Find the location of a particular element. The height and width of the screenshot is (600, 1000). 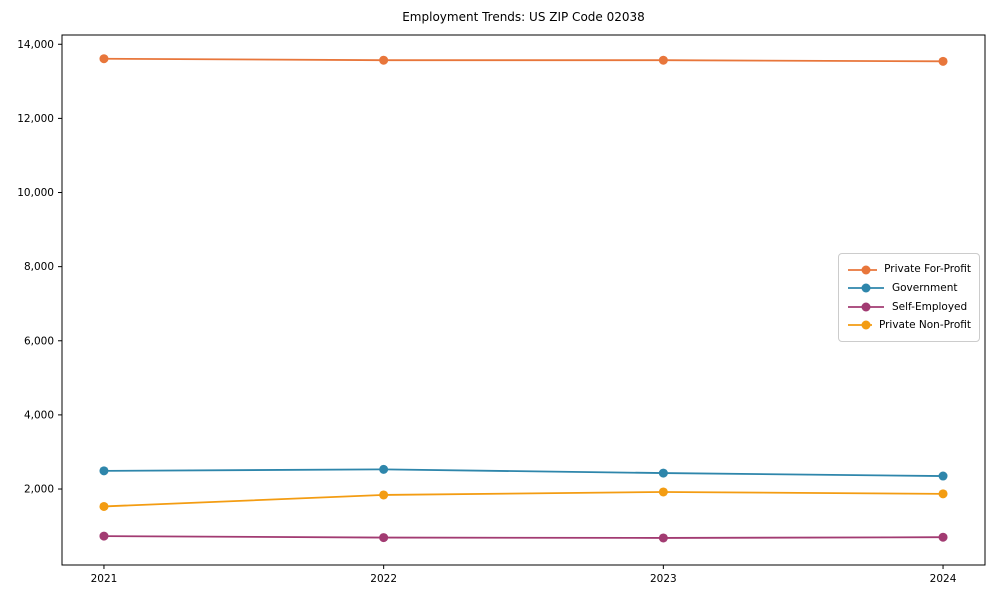

legend-item: Private For-Profit is located at coordinates (909, 269).